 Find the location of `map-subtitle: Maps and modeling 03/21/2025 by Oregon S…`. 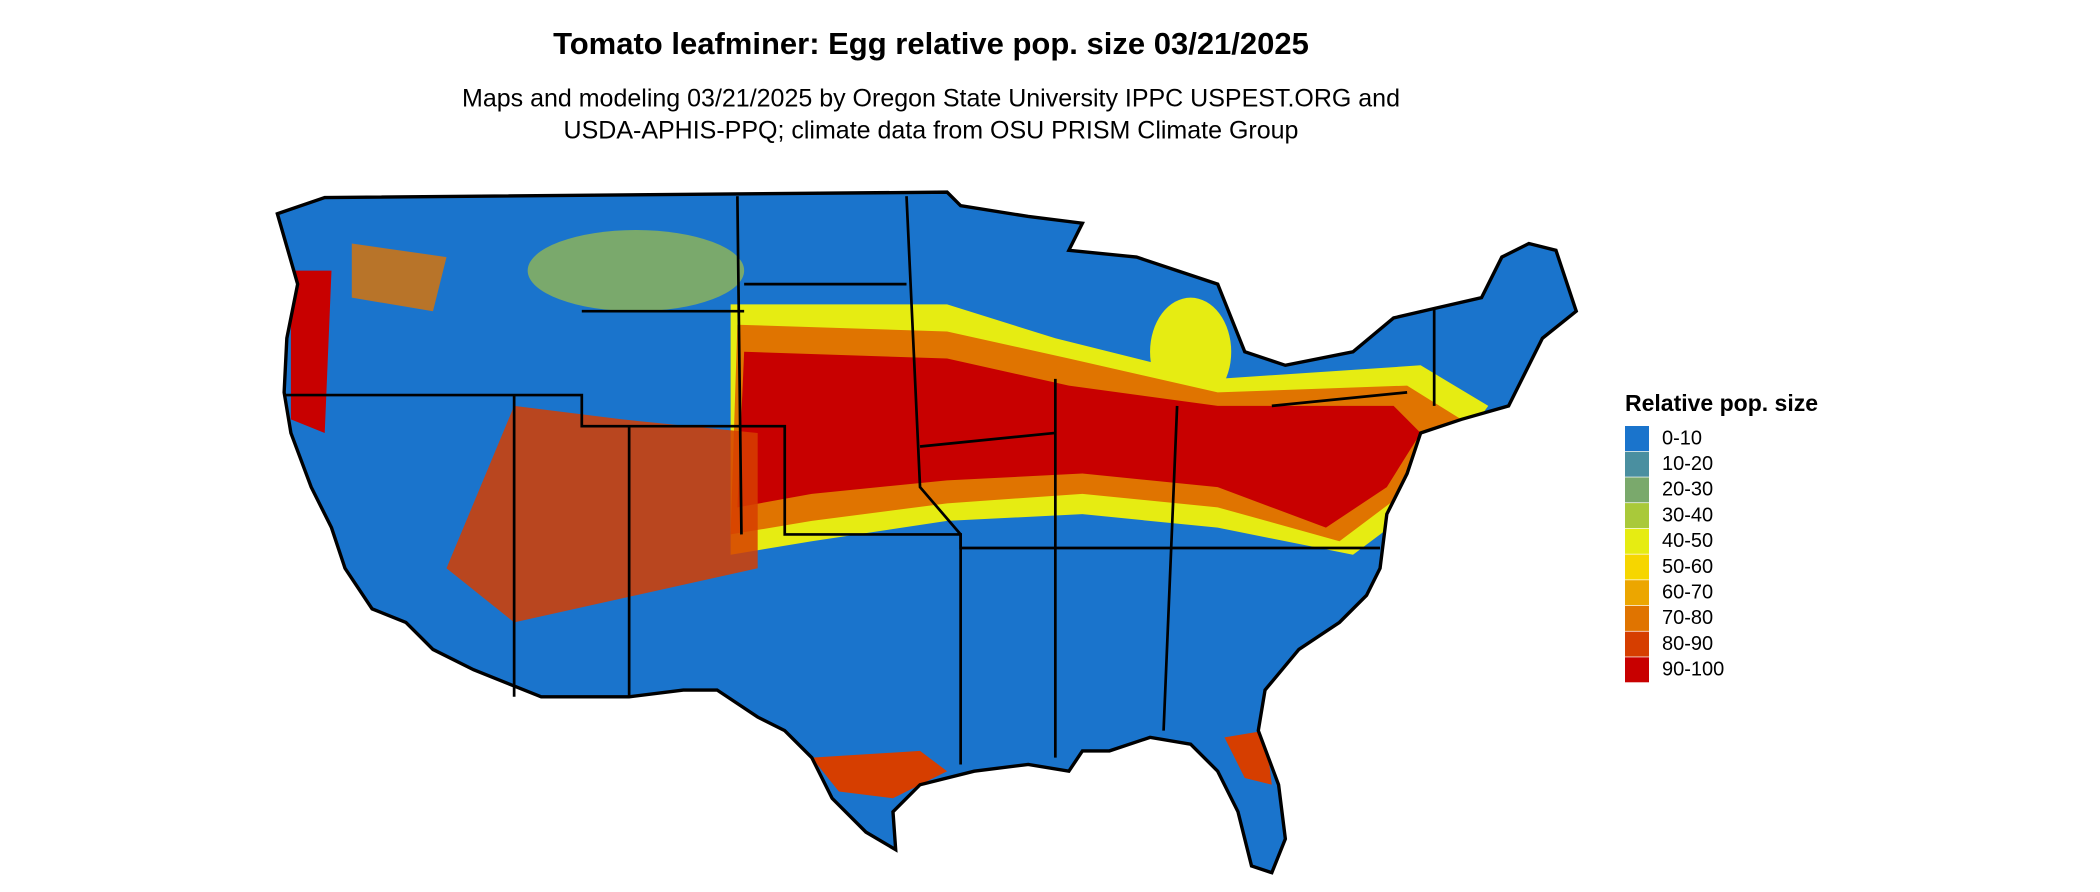

map-subtitle: Maps and modeling 03/21/2025 by Oregon S… is located at coordinates (931, 99).